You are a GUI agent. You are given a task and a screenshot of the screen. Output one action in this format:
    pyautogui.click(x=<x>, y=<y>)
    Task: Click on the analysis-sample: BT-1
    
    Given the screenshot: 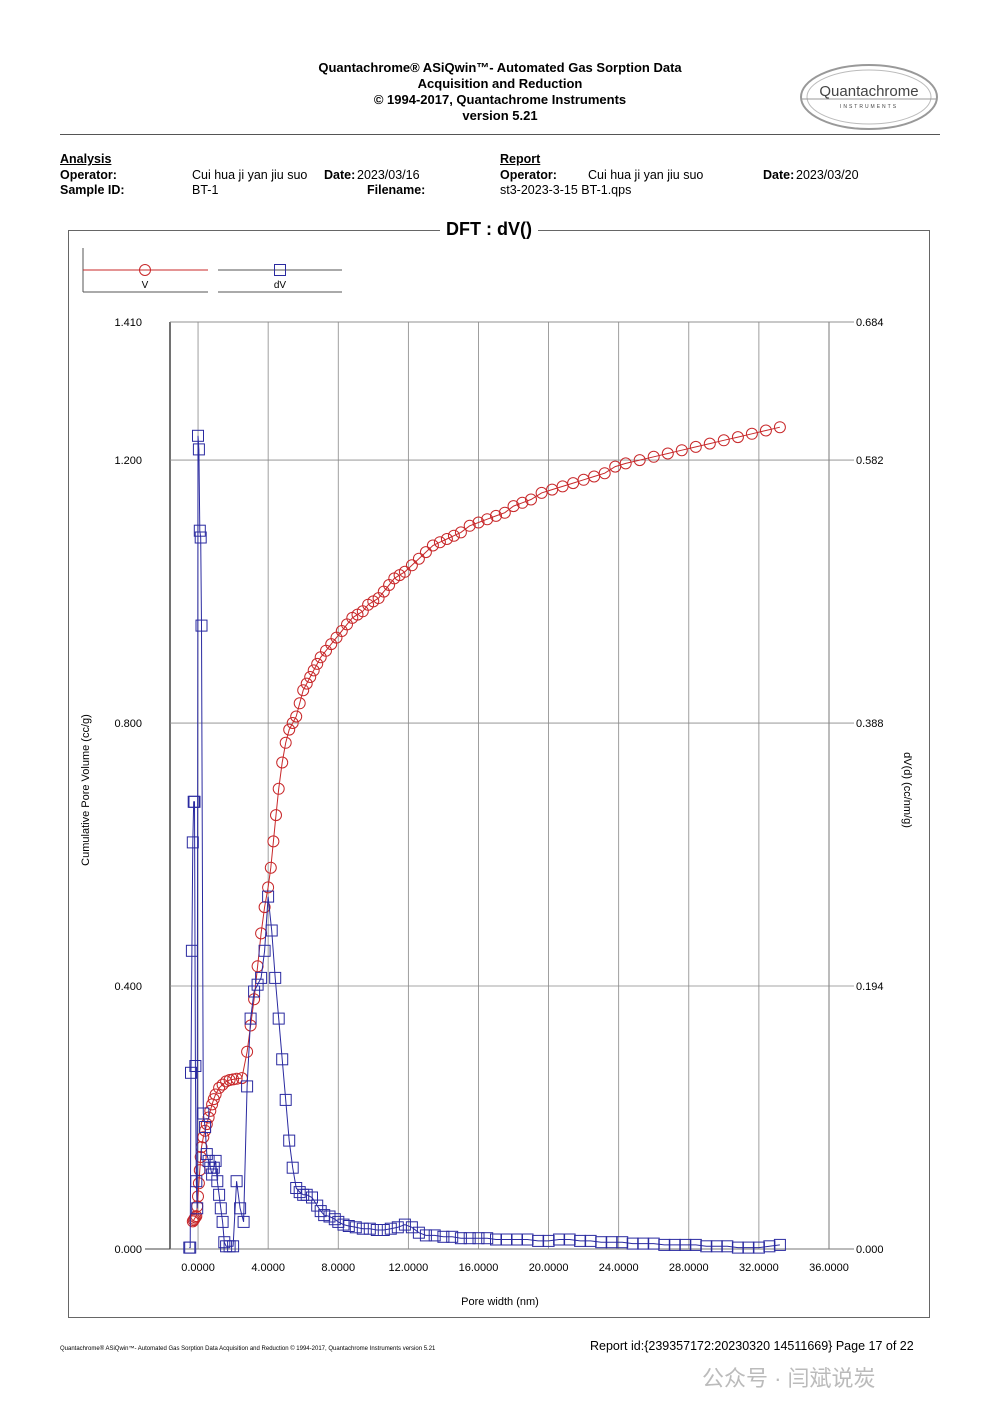 What is the action you would take?
    pyautogui.click(x=205, y=190)
    